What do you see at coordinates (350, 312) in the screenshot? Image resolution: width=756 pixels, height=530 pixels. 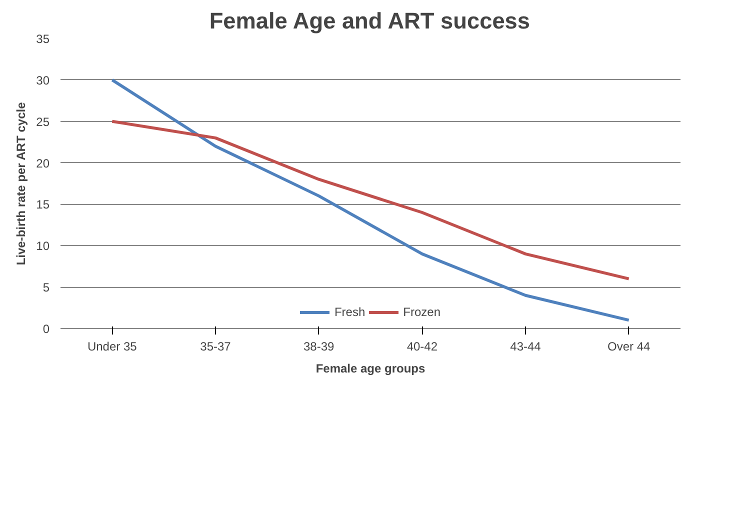 I see `legend-label: Fresh` at bounding box center [350, 312].